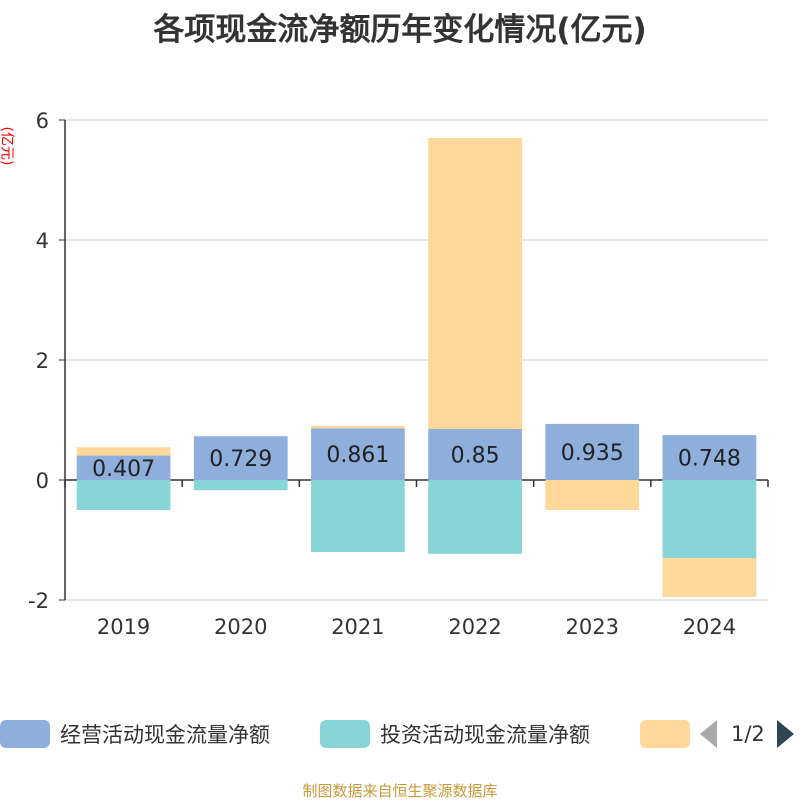 Image resolution: width=800 pixels, height=801 pixels. I want to click on legend-swatch-investing, so click(345, 734).